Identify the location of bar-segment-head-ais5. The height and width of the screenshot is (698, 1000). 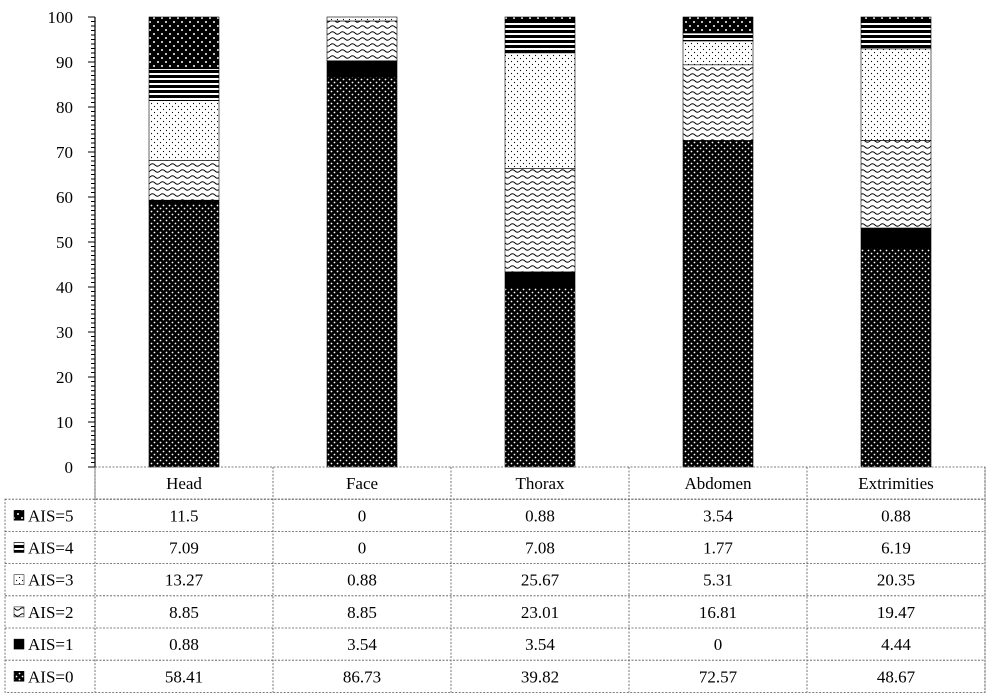
(184, 43).